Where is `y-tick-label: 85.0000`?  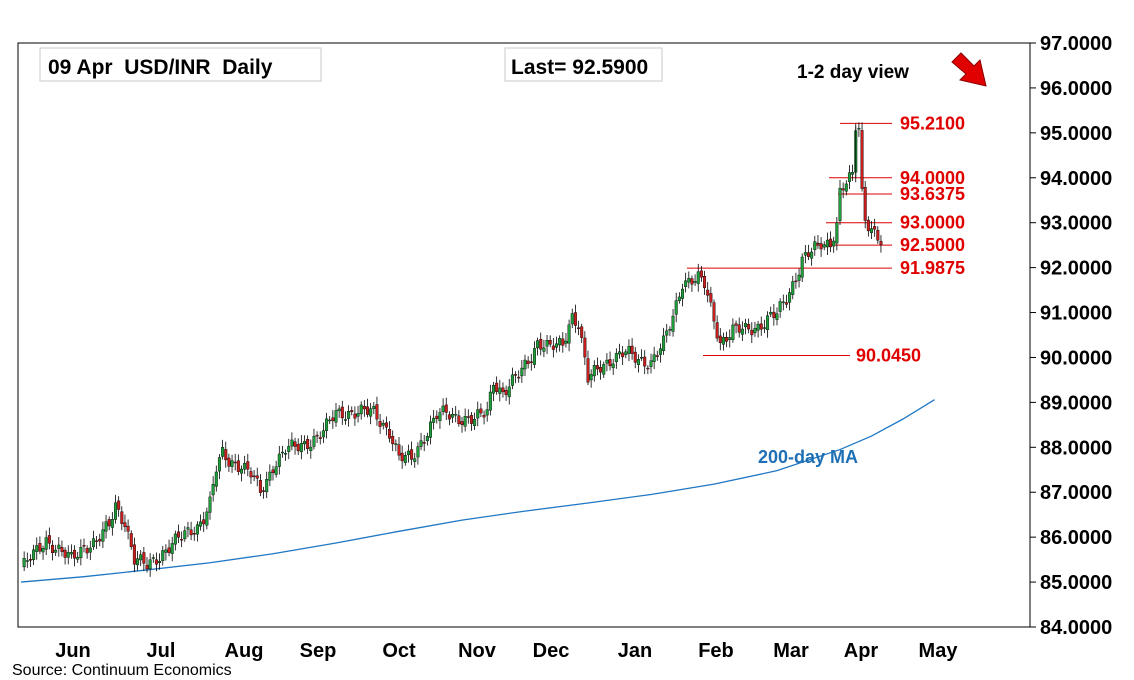
y-tick-label: 85.0000 is located at coordinates (1076, 583).